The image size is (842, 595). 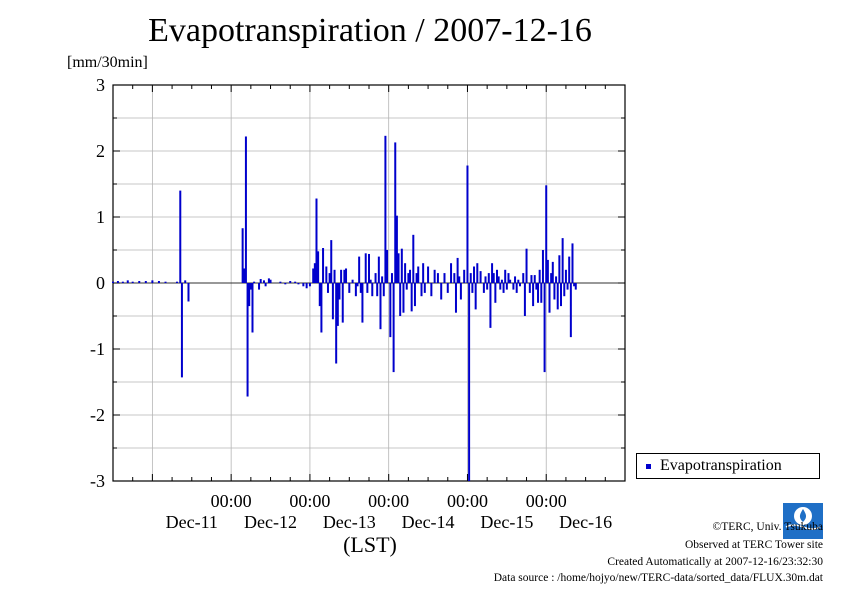 What do you see at coordinates (270, 522) in the screenshot?
I see `x-day-label: Dec-12` at bounding box center [270, 522].